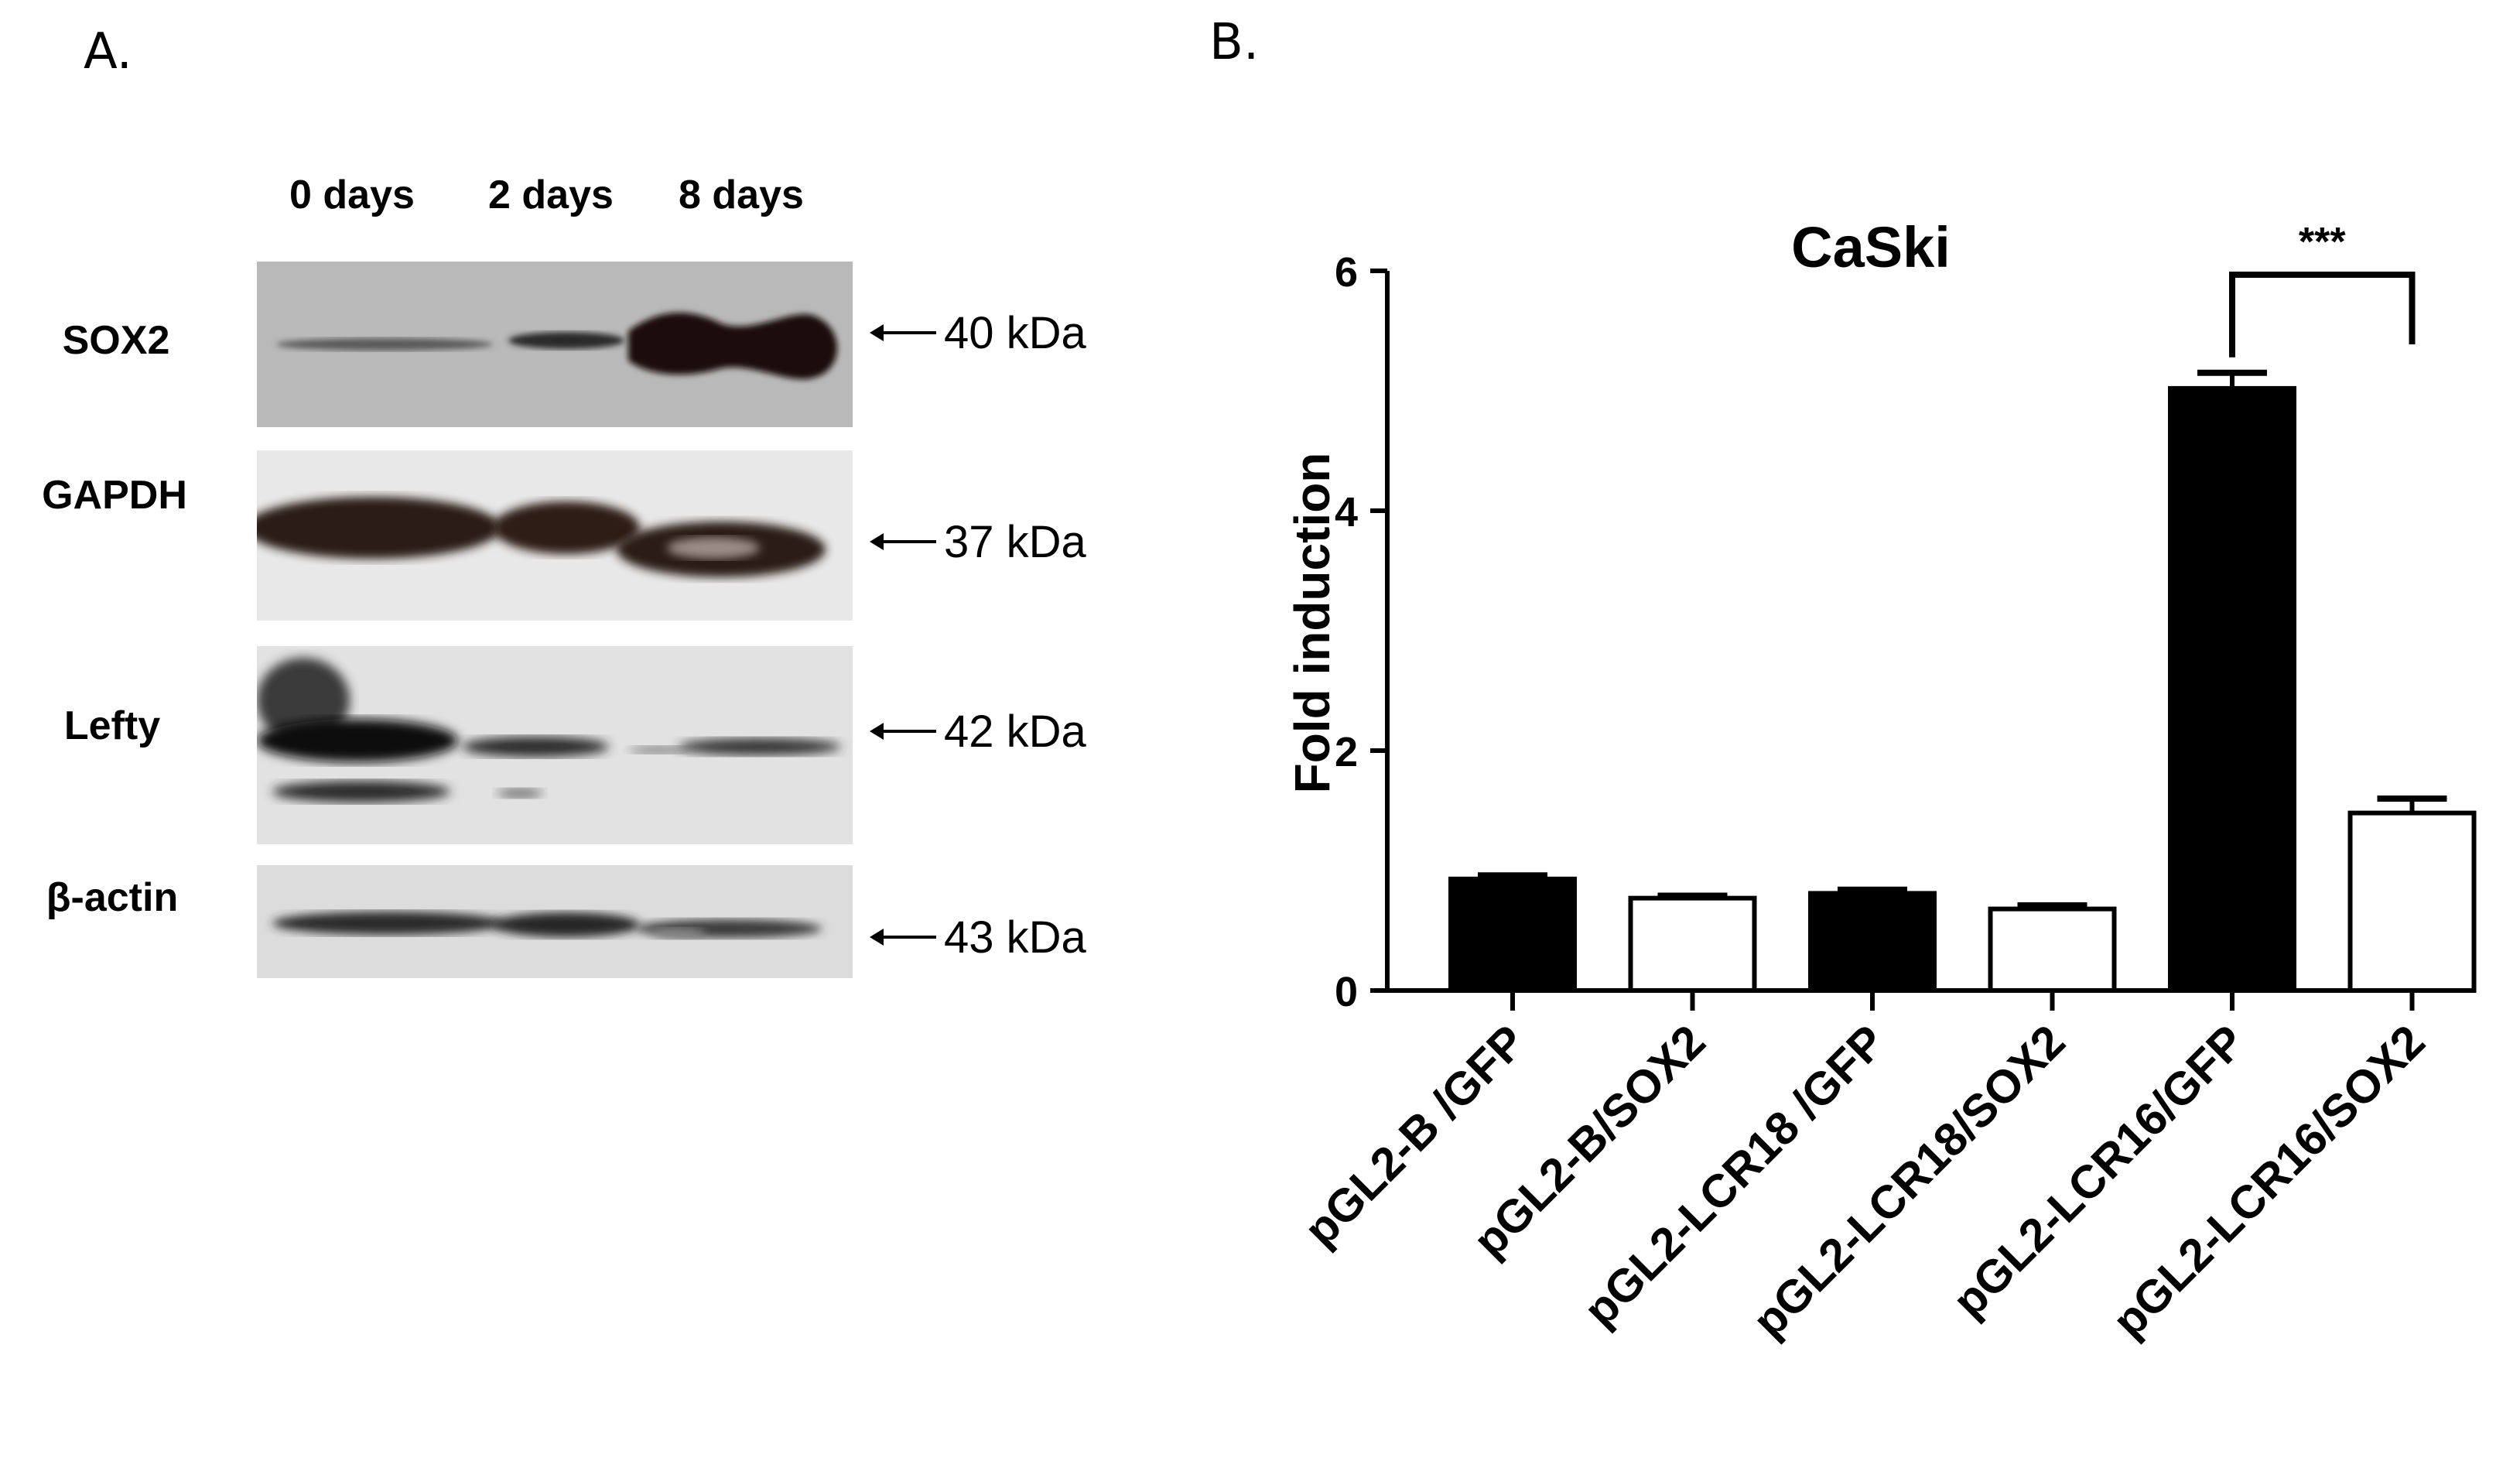  Describe the element at coordinates (1346, 752) in the screenshot. I see `y-tick-label: 2` at that location.